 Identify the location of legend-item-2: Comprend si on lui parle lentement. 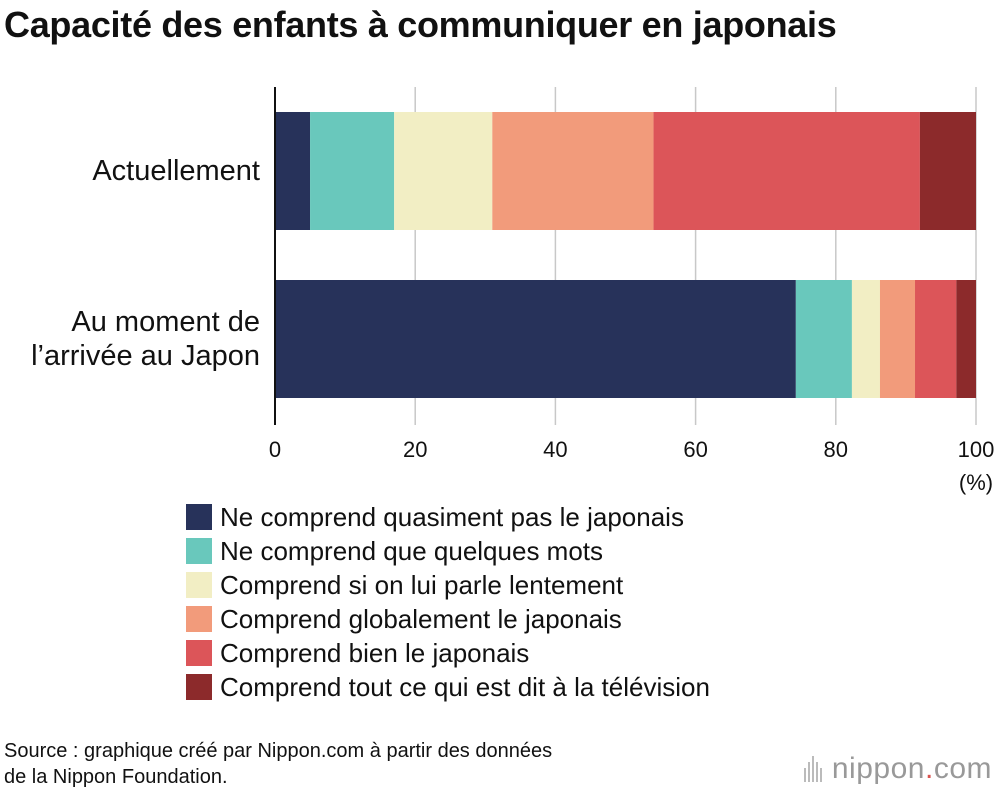
(448, 585).